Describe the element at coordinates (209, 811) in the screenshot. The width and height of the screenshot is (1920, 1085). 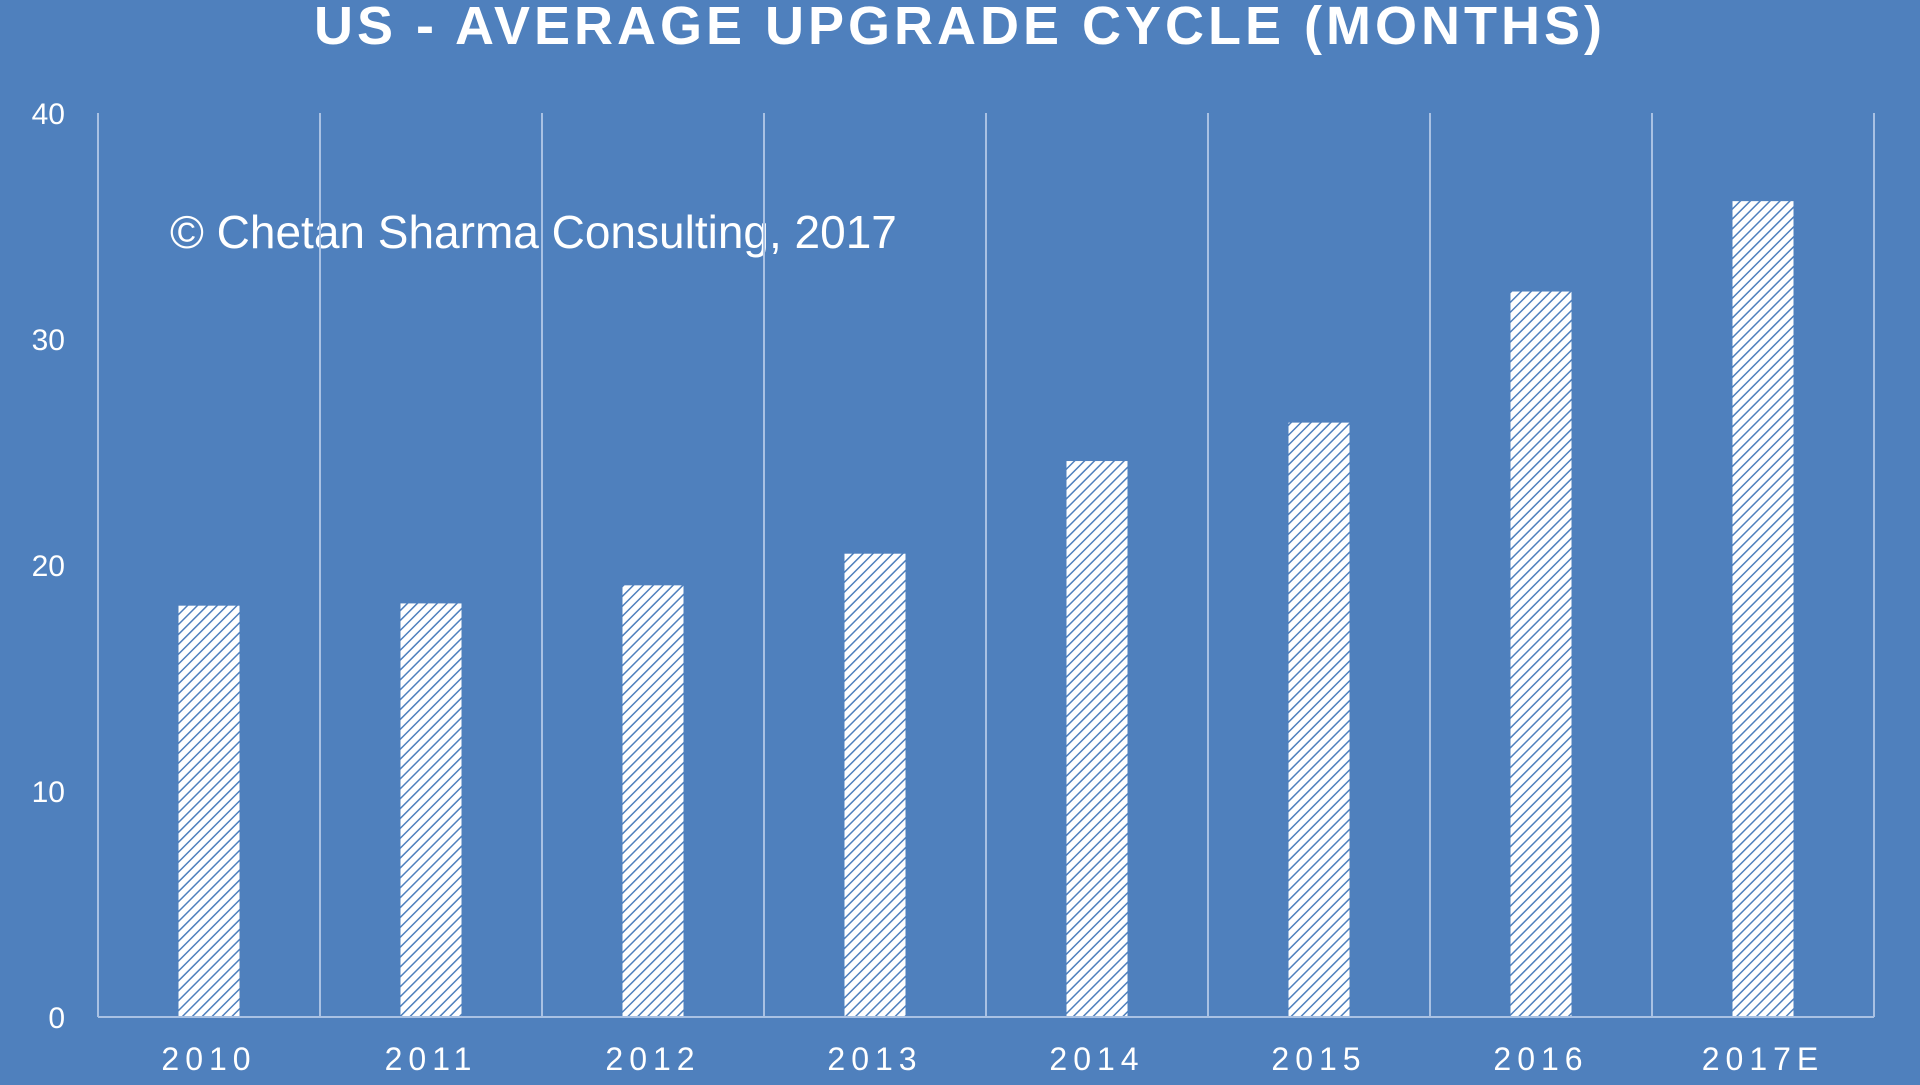
I see `bar-2010` at that location.